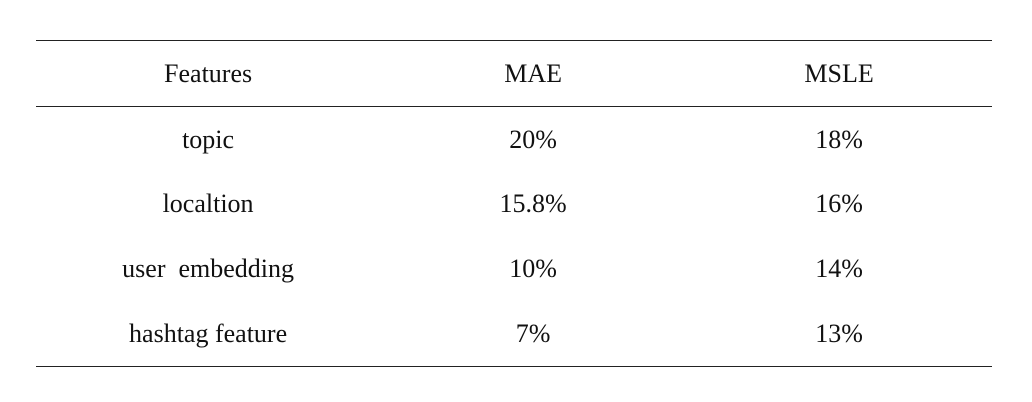 The image size is (1032, 402). Describe the element at coordinates (208, 334) in the screenshot. I see `feature-cell: hashtag feature` at that location.